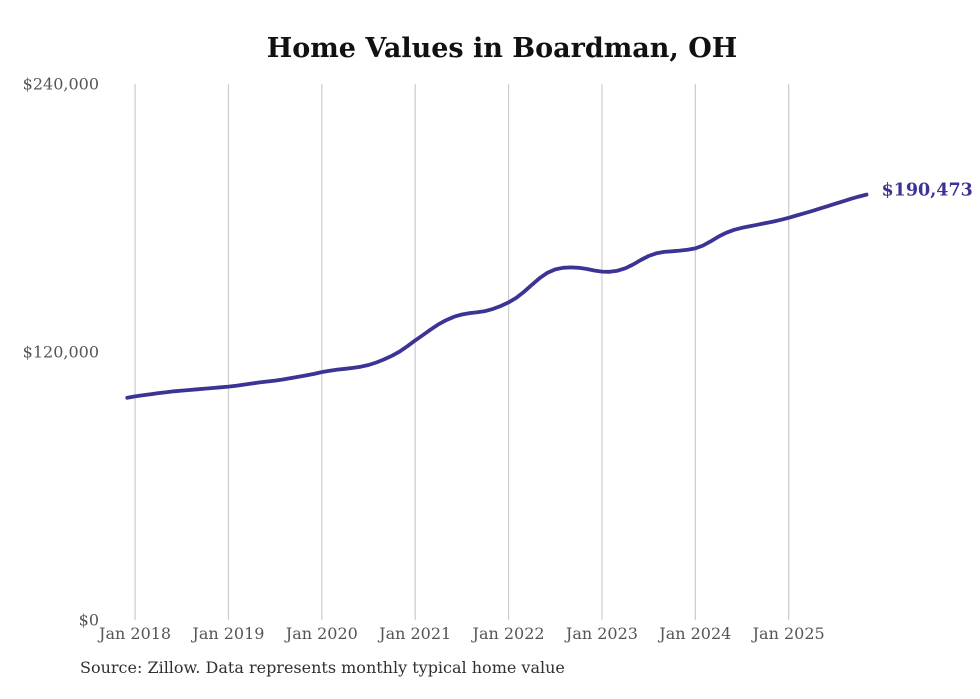  I want to click on y-tick-label: $240,000, so click(61, 84).